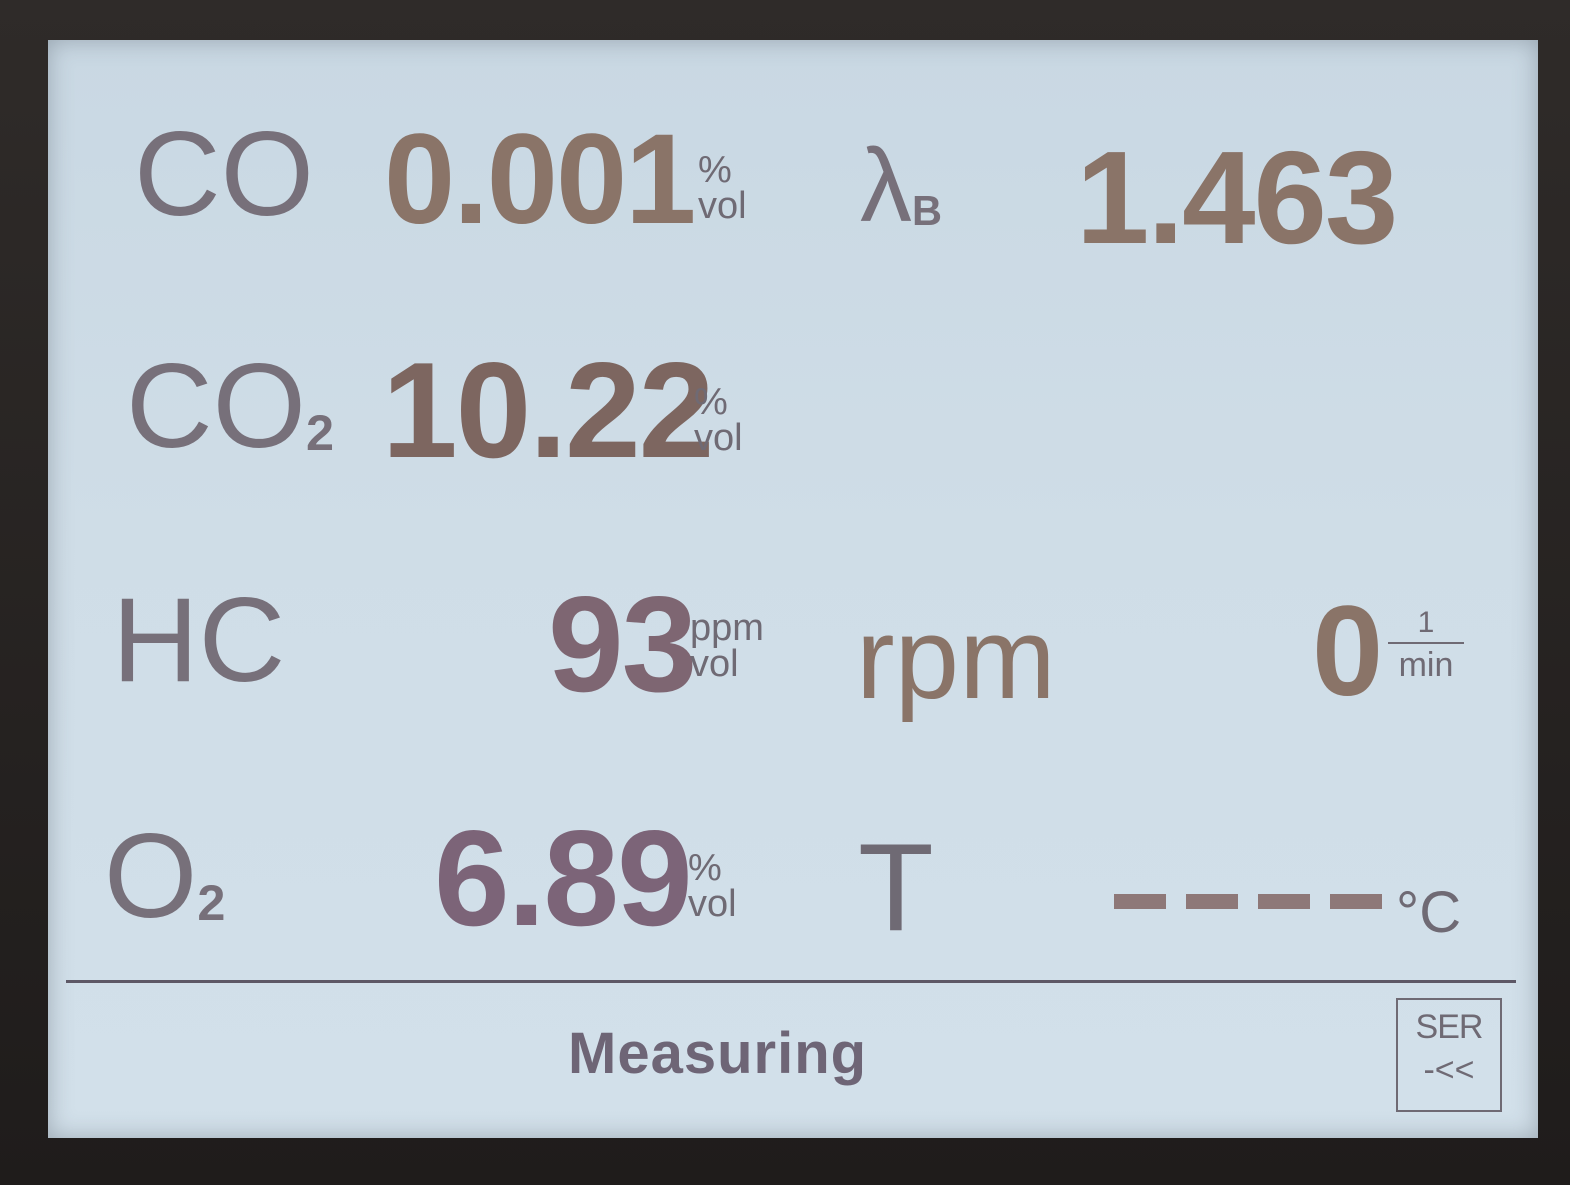 The image size is (1570, 1185). What do you see at coordinates (718, 1053) in the screenshot?
I see `status-text: Measuring` at bounding box center [718, 1053].